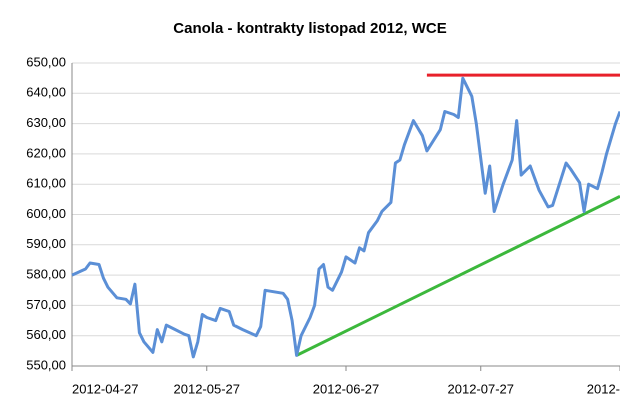 The width and height of the screenshot is (620, 413). I want to click on x-tick-label: 2012-04-27, so click(105, 388).